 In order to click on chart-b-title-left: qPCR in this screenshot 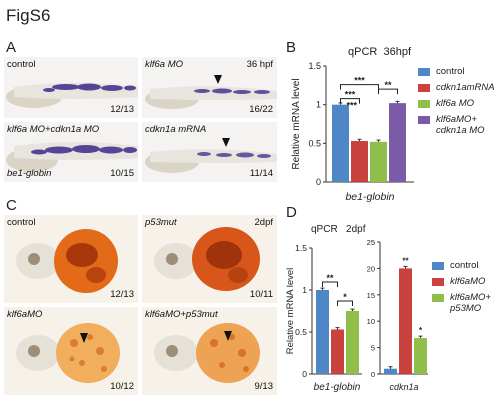, I will do `click(363, 52)`.